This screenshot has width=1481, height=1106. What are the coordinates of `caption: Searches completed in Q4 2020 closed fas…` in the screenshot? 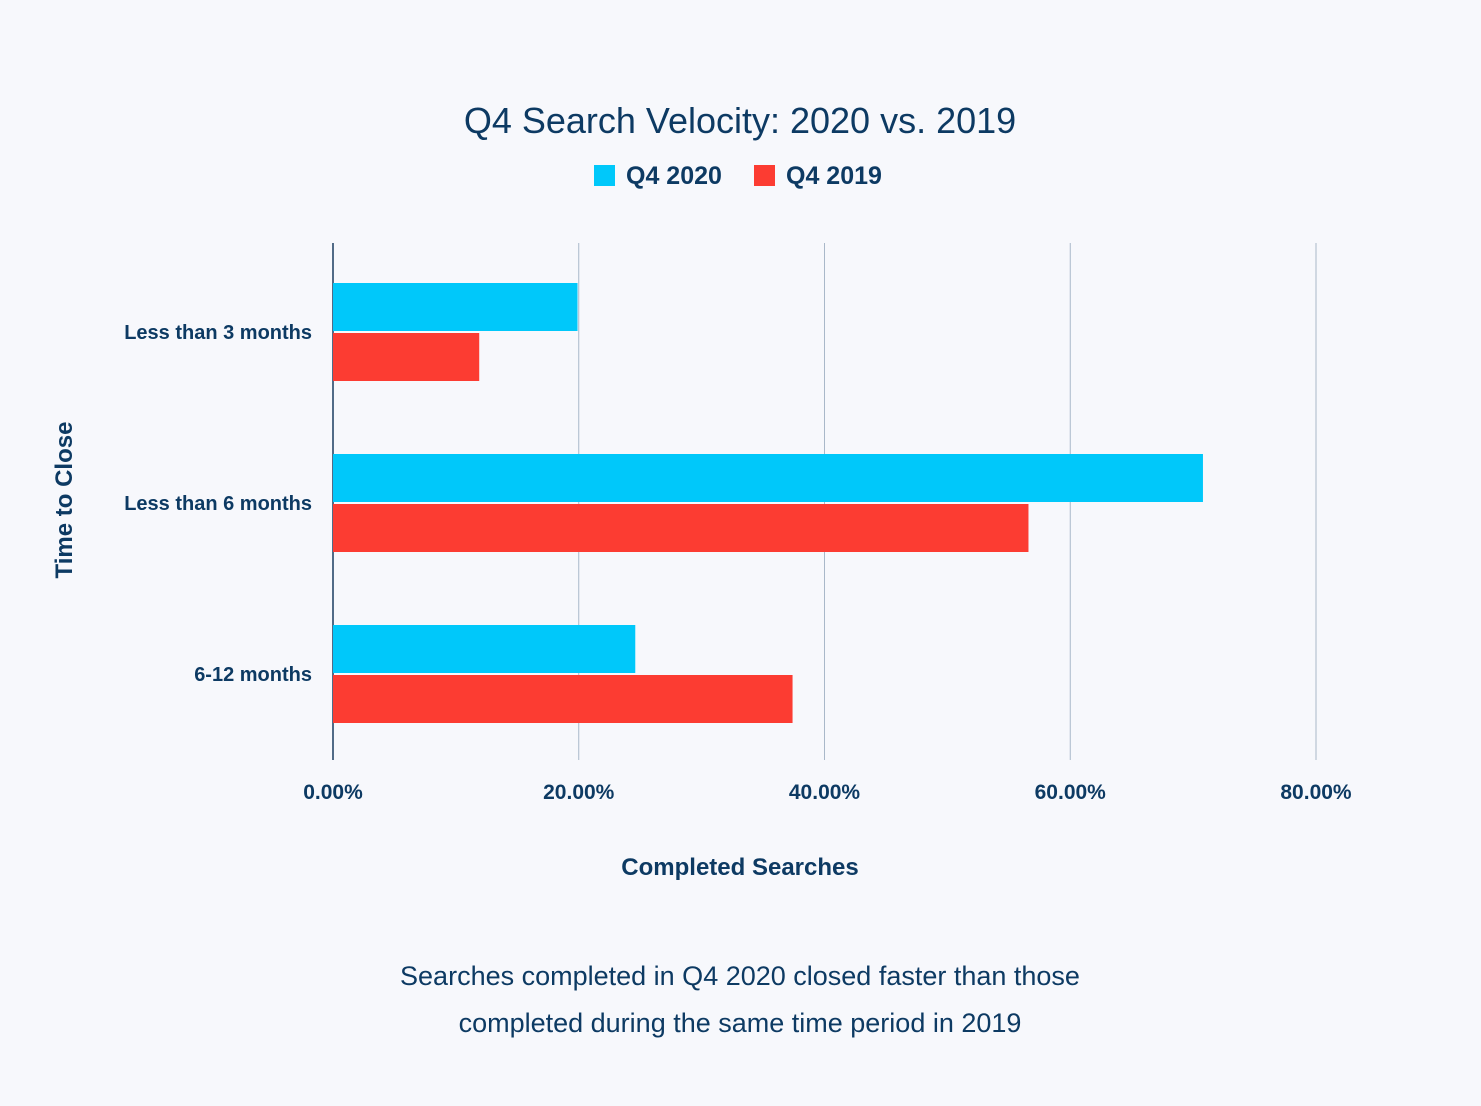 It's located at (740, 1000).